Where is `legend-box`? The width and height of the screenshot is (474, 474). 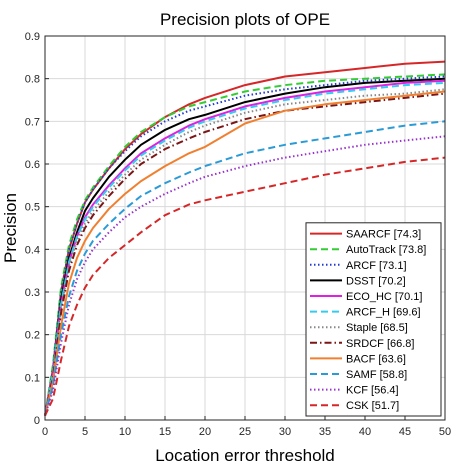 legend-box is located at coordinates (373, 319).